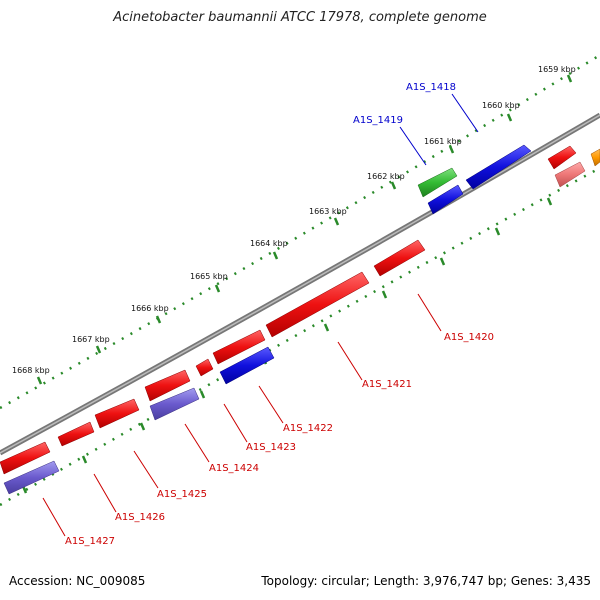 The width and height of the screenshot is (600, 600). I want to click on gene-label: A1S_1426, so click(140, 517).